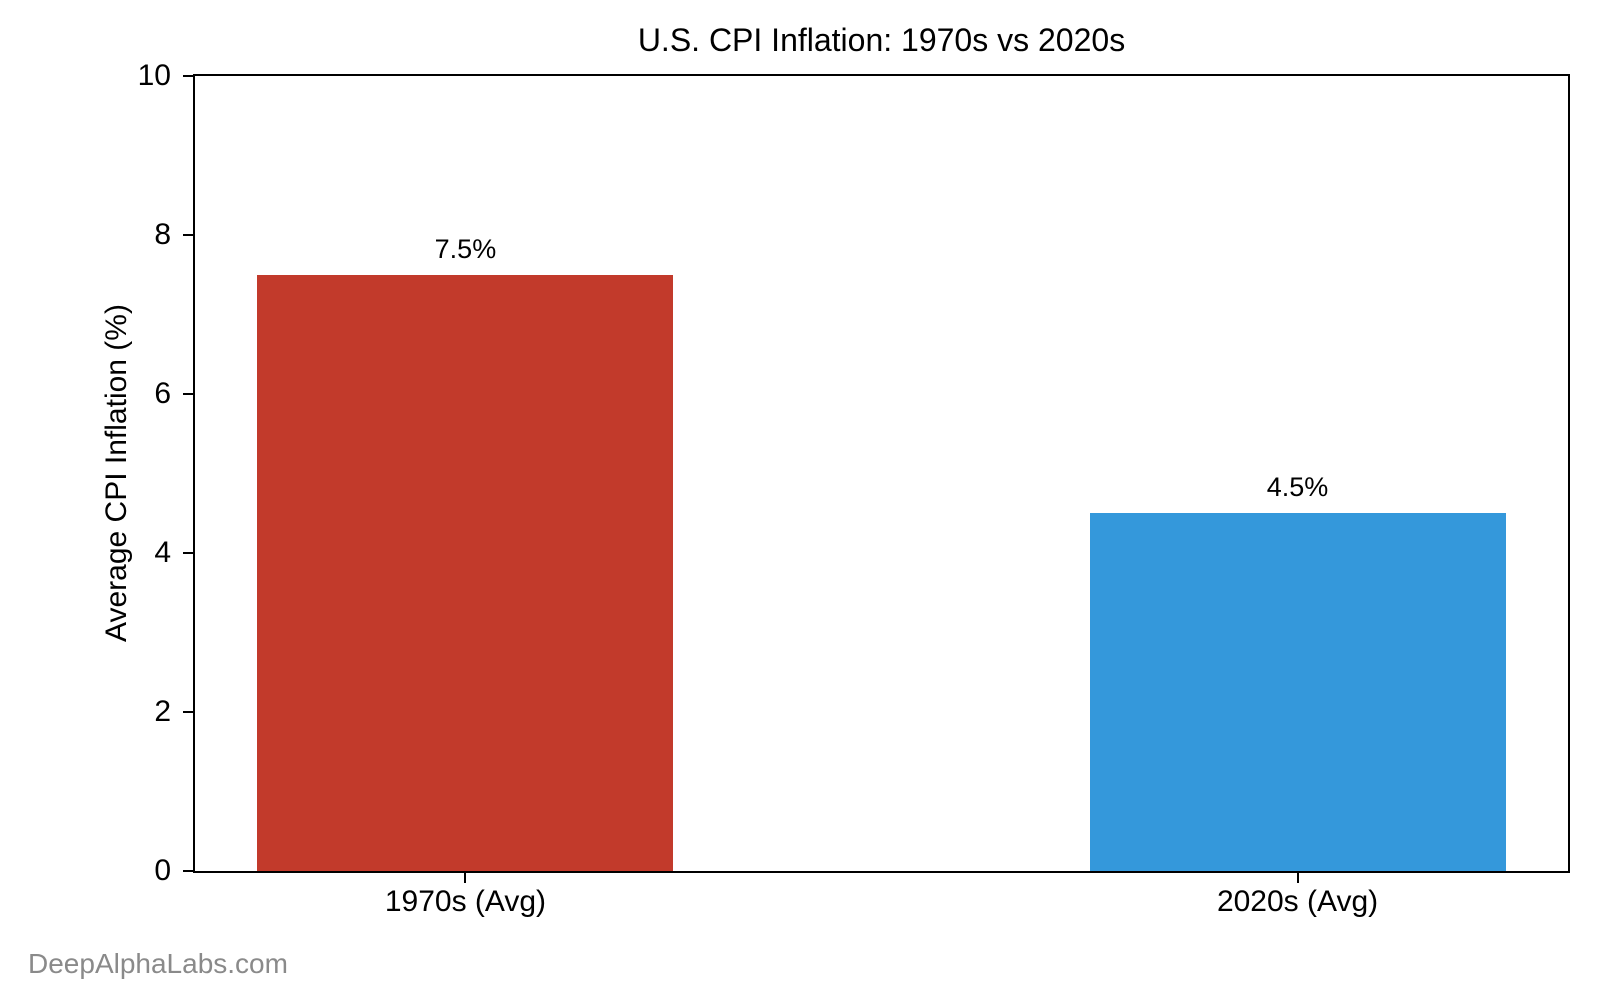 The image size is (1600, 1000). What do you see at coordinates (162, 393) in the screenshot?
I see `y-tick-label: 6` at bounding box center [162, 393].